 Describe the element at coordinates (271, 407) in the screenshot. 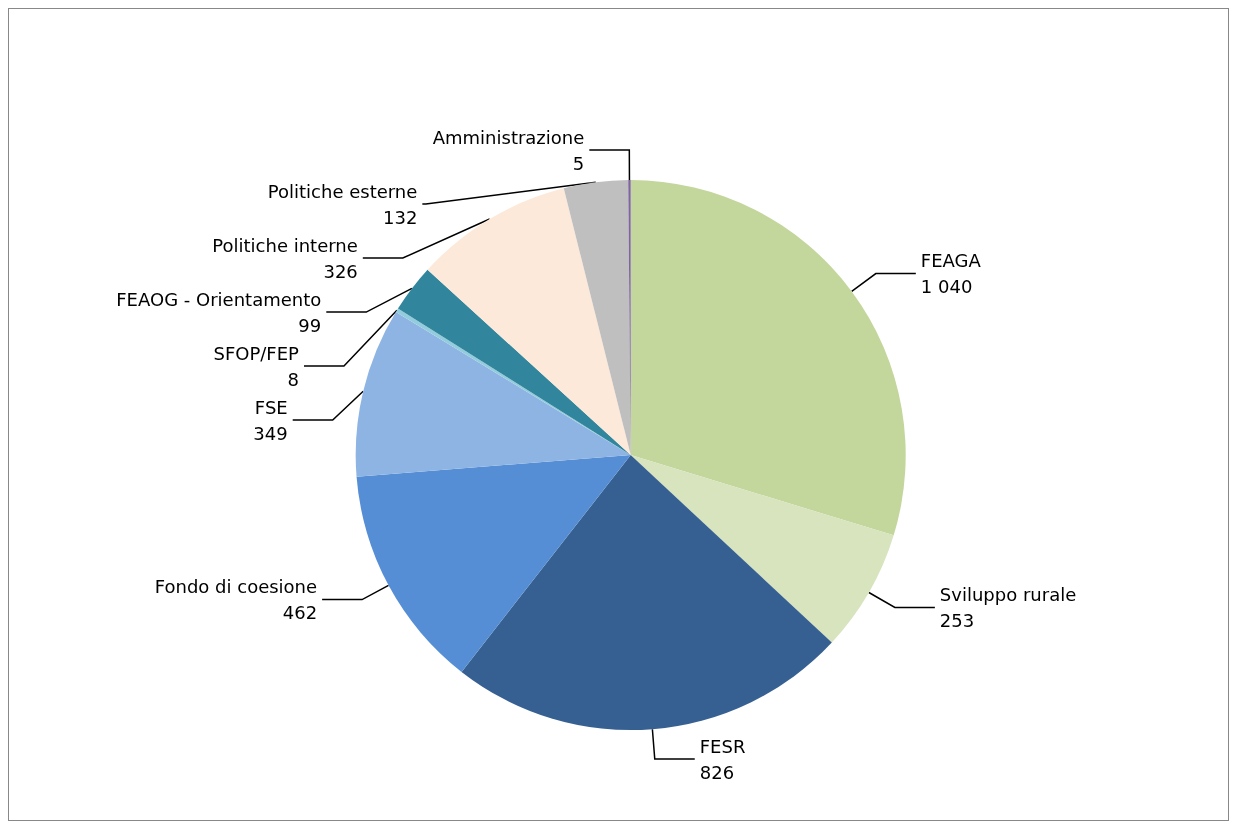

I see `slice-label: FSE` at that location.